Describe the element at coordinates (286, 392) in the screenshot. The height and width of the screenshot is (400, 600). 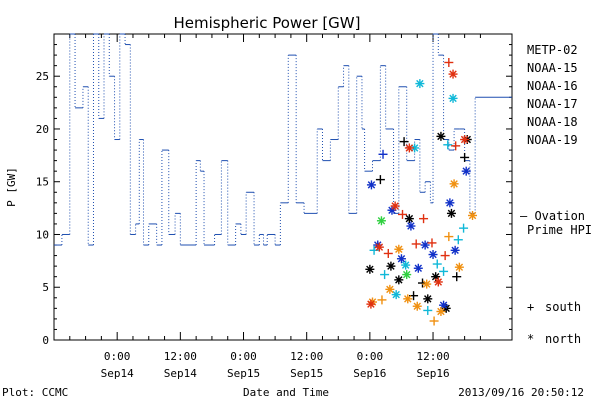
I see `x-axis-label: Date and Time` at that location.